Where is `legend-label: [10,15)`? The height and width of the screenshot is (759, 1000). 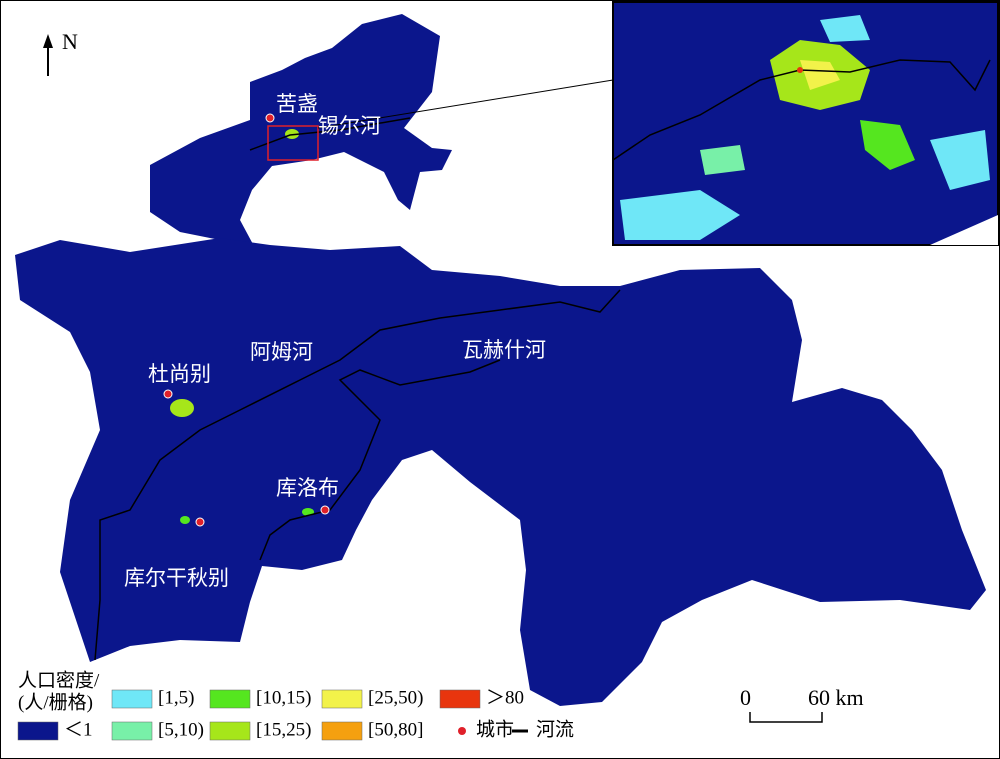 legend-label: [10,15) is located at coordinates (283, 697).